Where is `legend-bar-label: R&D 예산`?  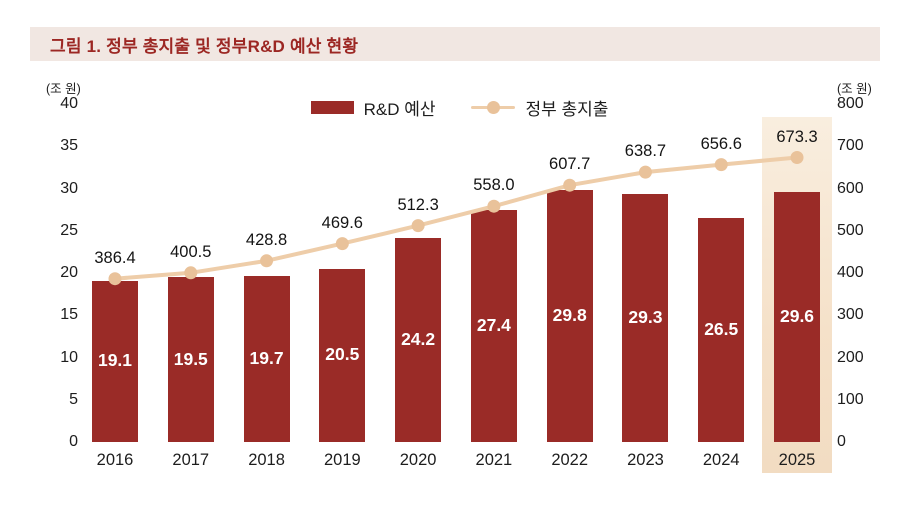 legend-bar-label: R&D 예산 is located at coordinates (399, 109).